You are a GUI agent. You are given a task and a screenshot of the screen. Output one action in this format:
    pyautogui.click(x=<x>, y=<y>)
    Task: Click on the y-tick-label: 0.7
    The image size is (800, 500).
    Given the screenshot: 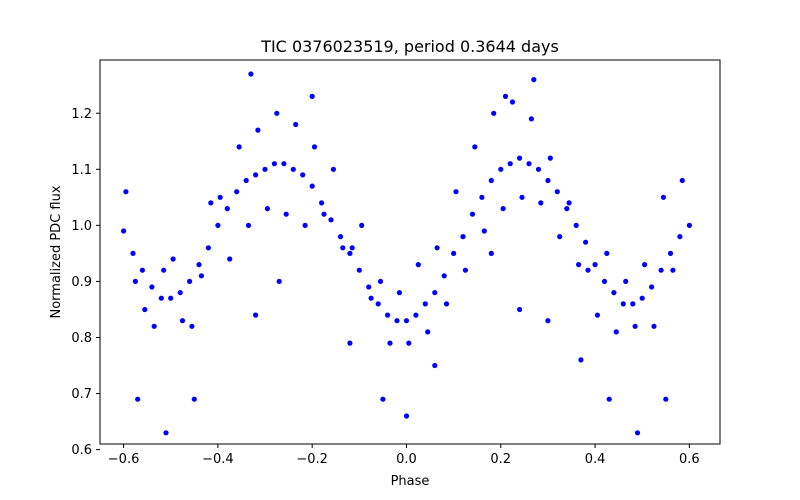 What is the action you would take?
    pyautogui.click(x=81, y=394)
    